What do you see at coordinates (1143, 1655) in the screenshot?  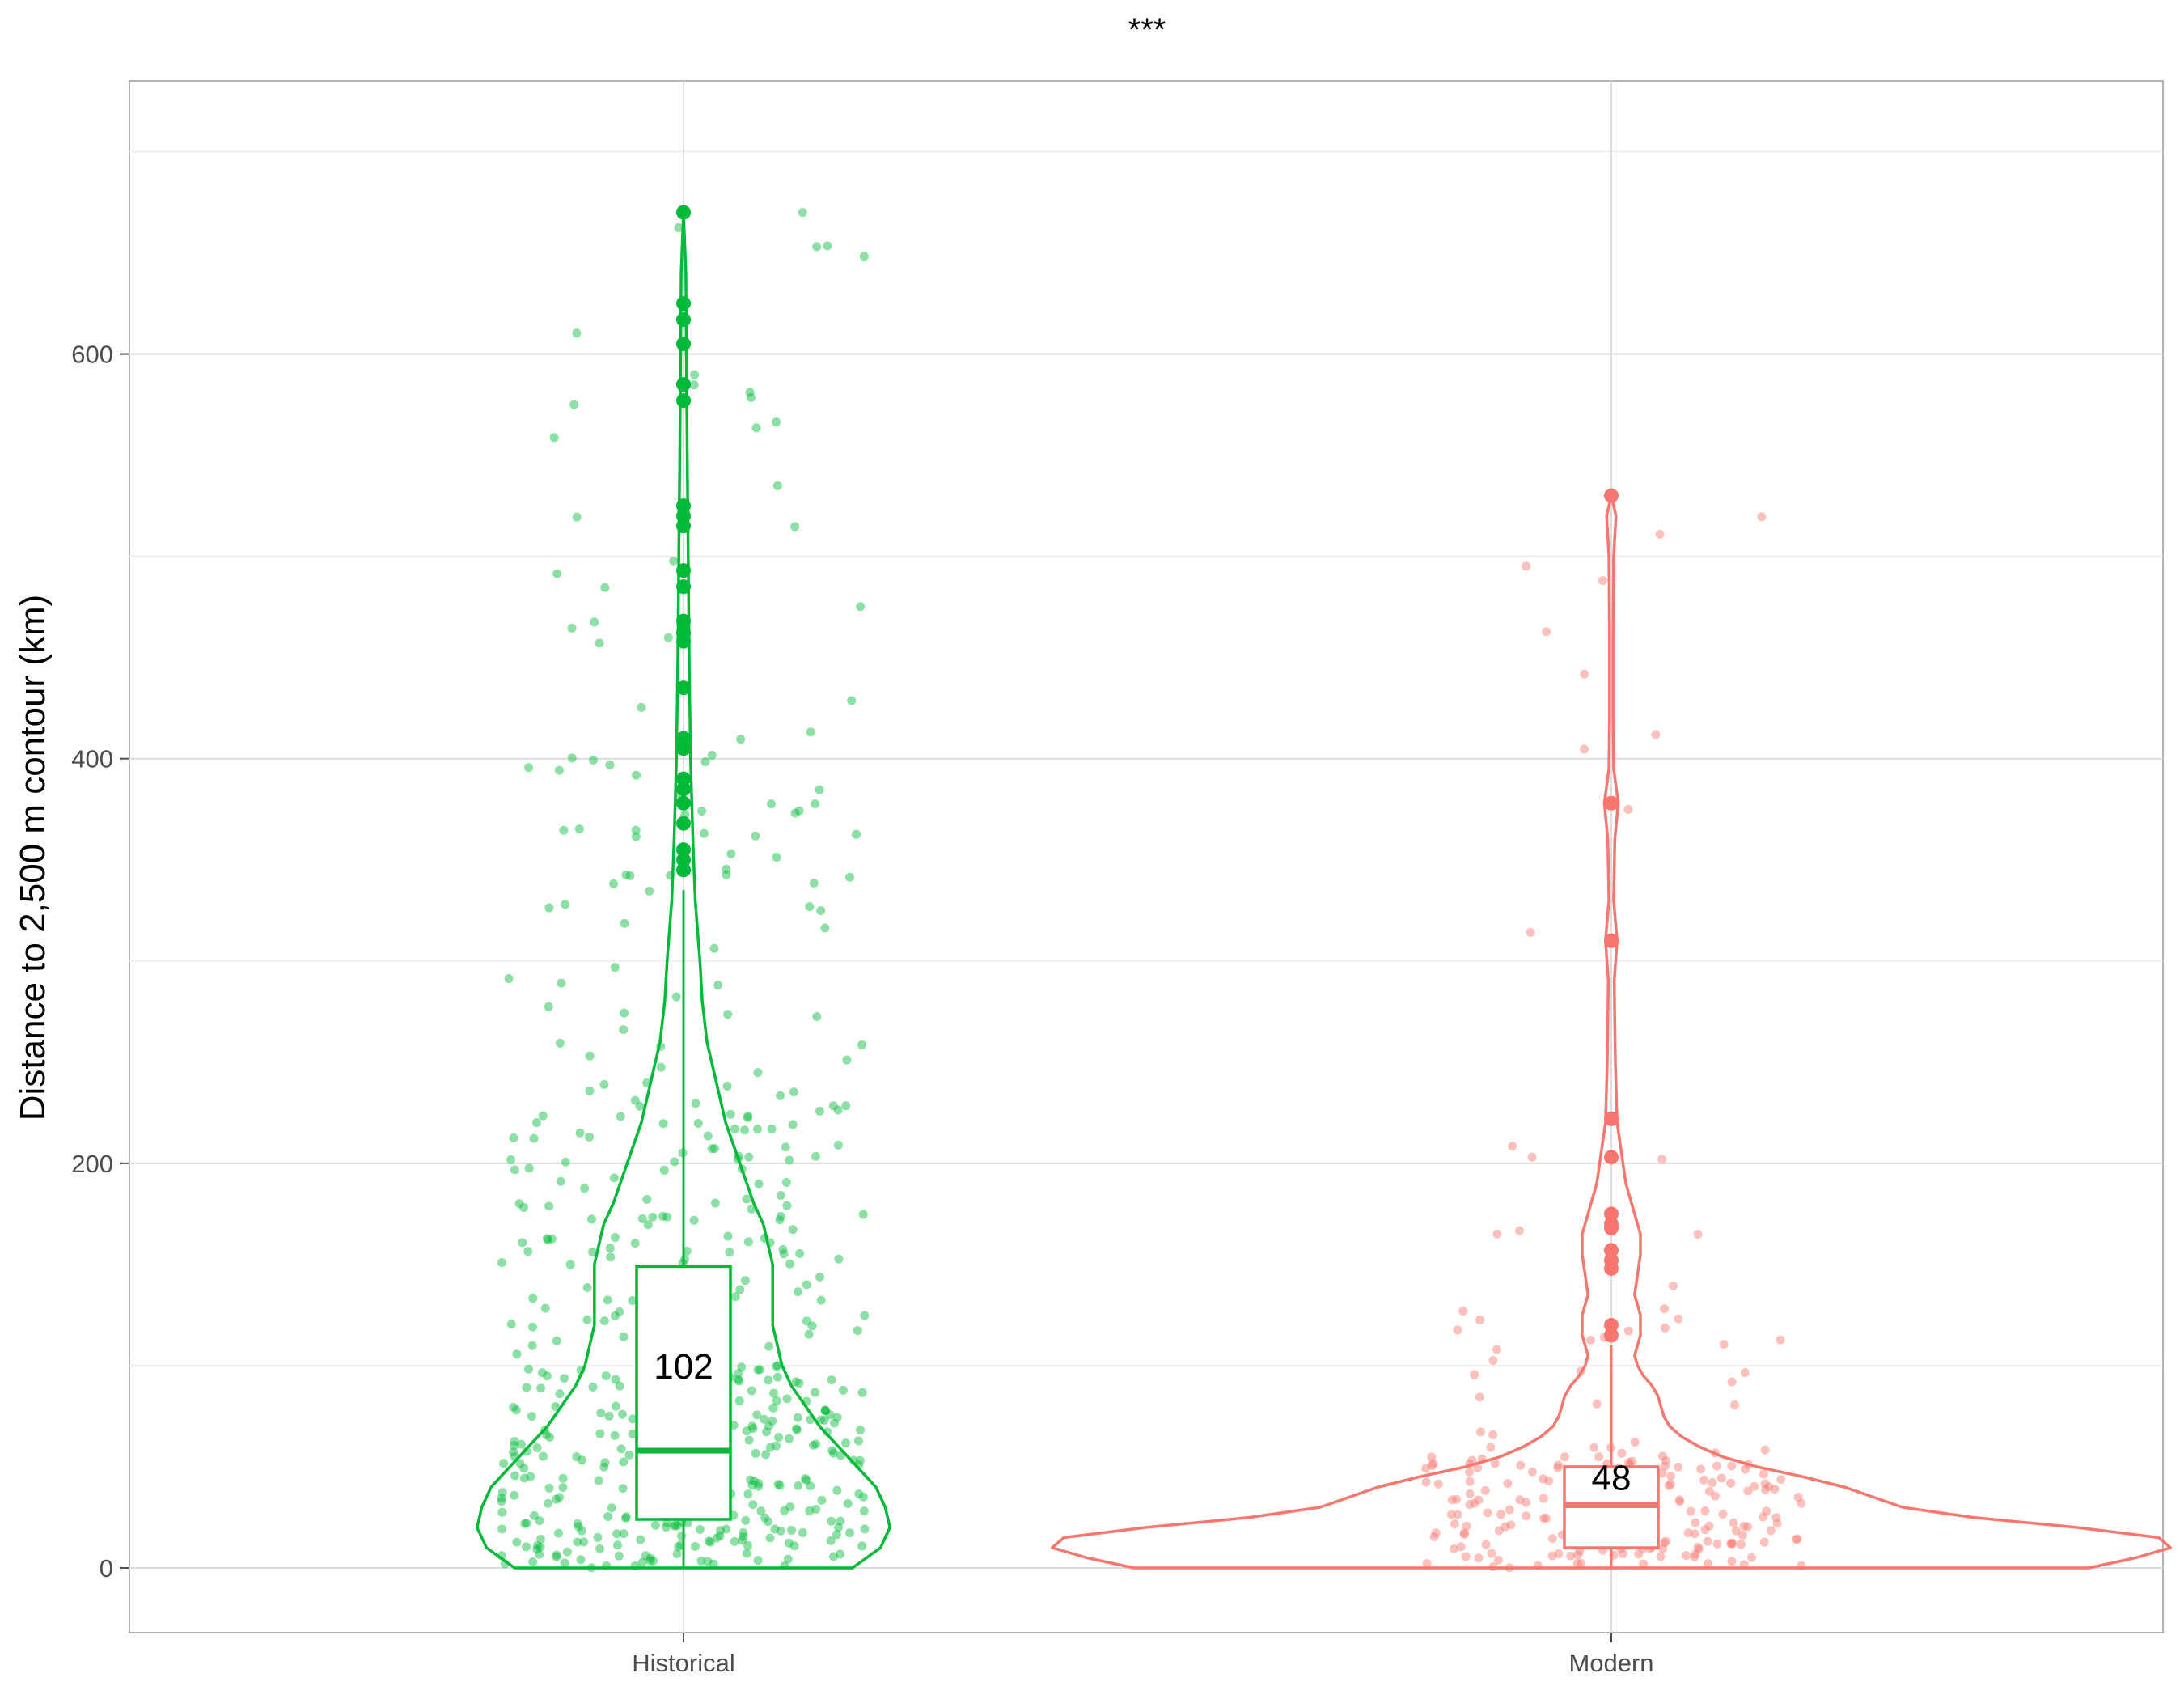 I see `x-axis: Historical Modern` at bounding box center [1143, 1655].